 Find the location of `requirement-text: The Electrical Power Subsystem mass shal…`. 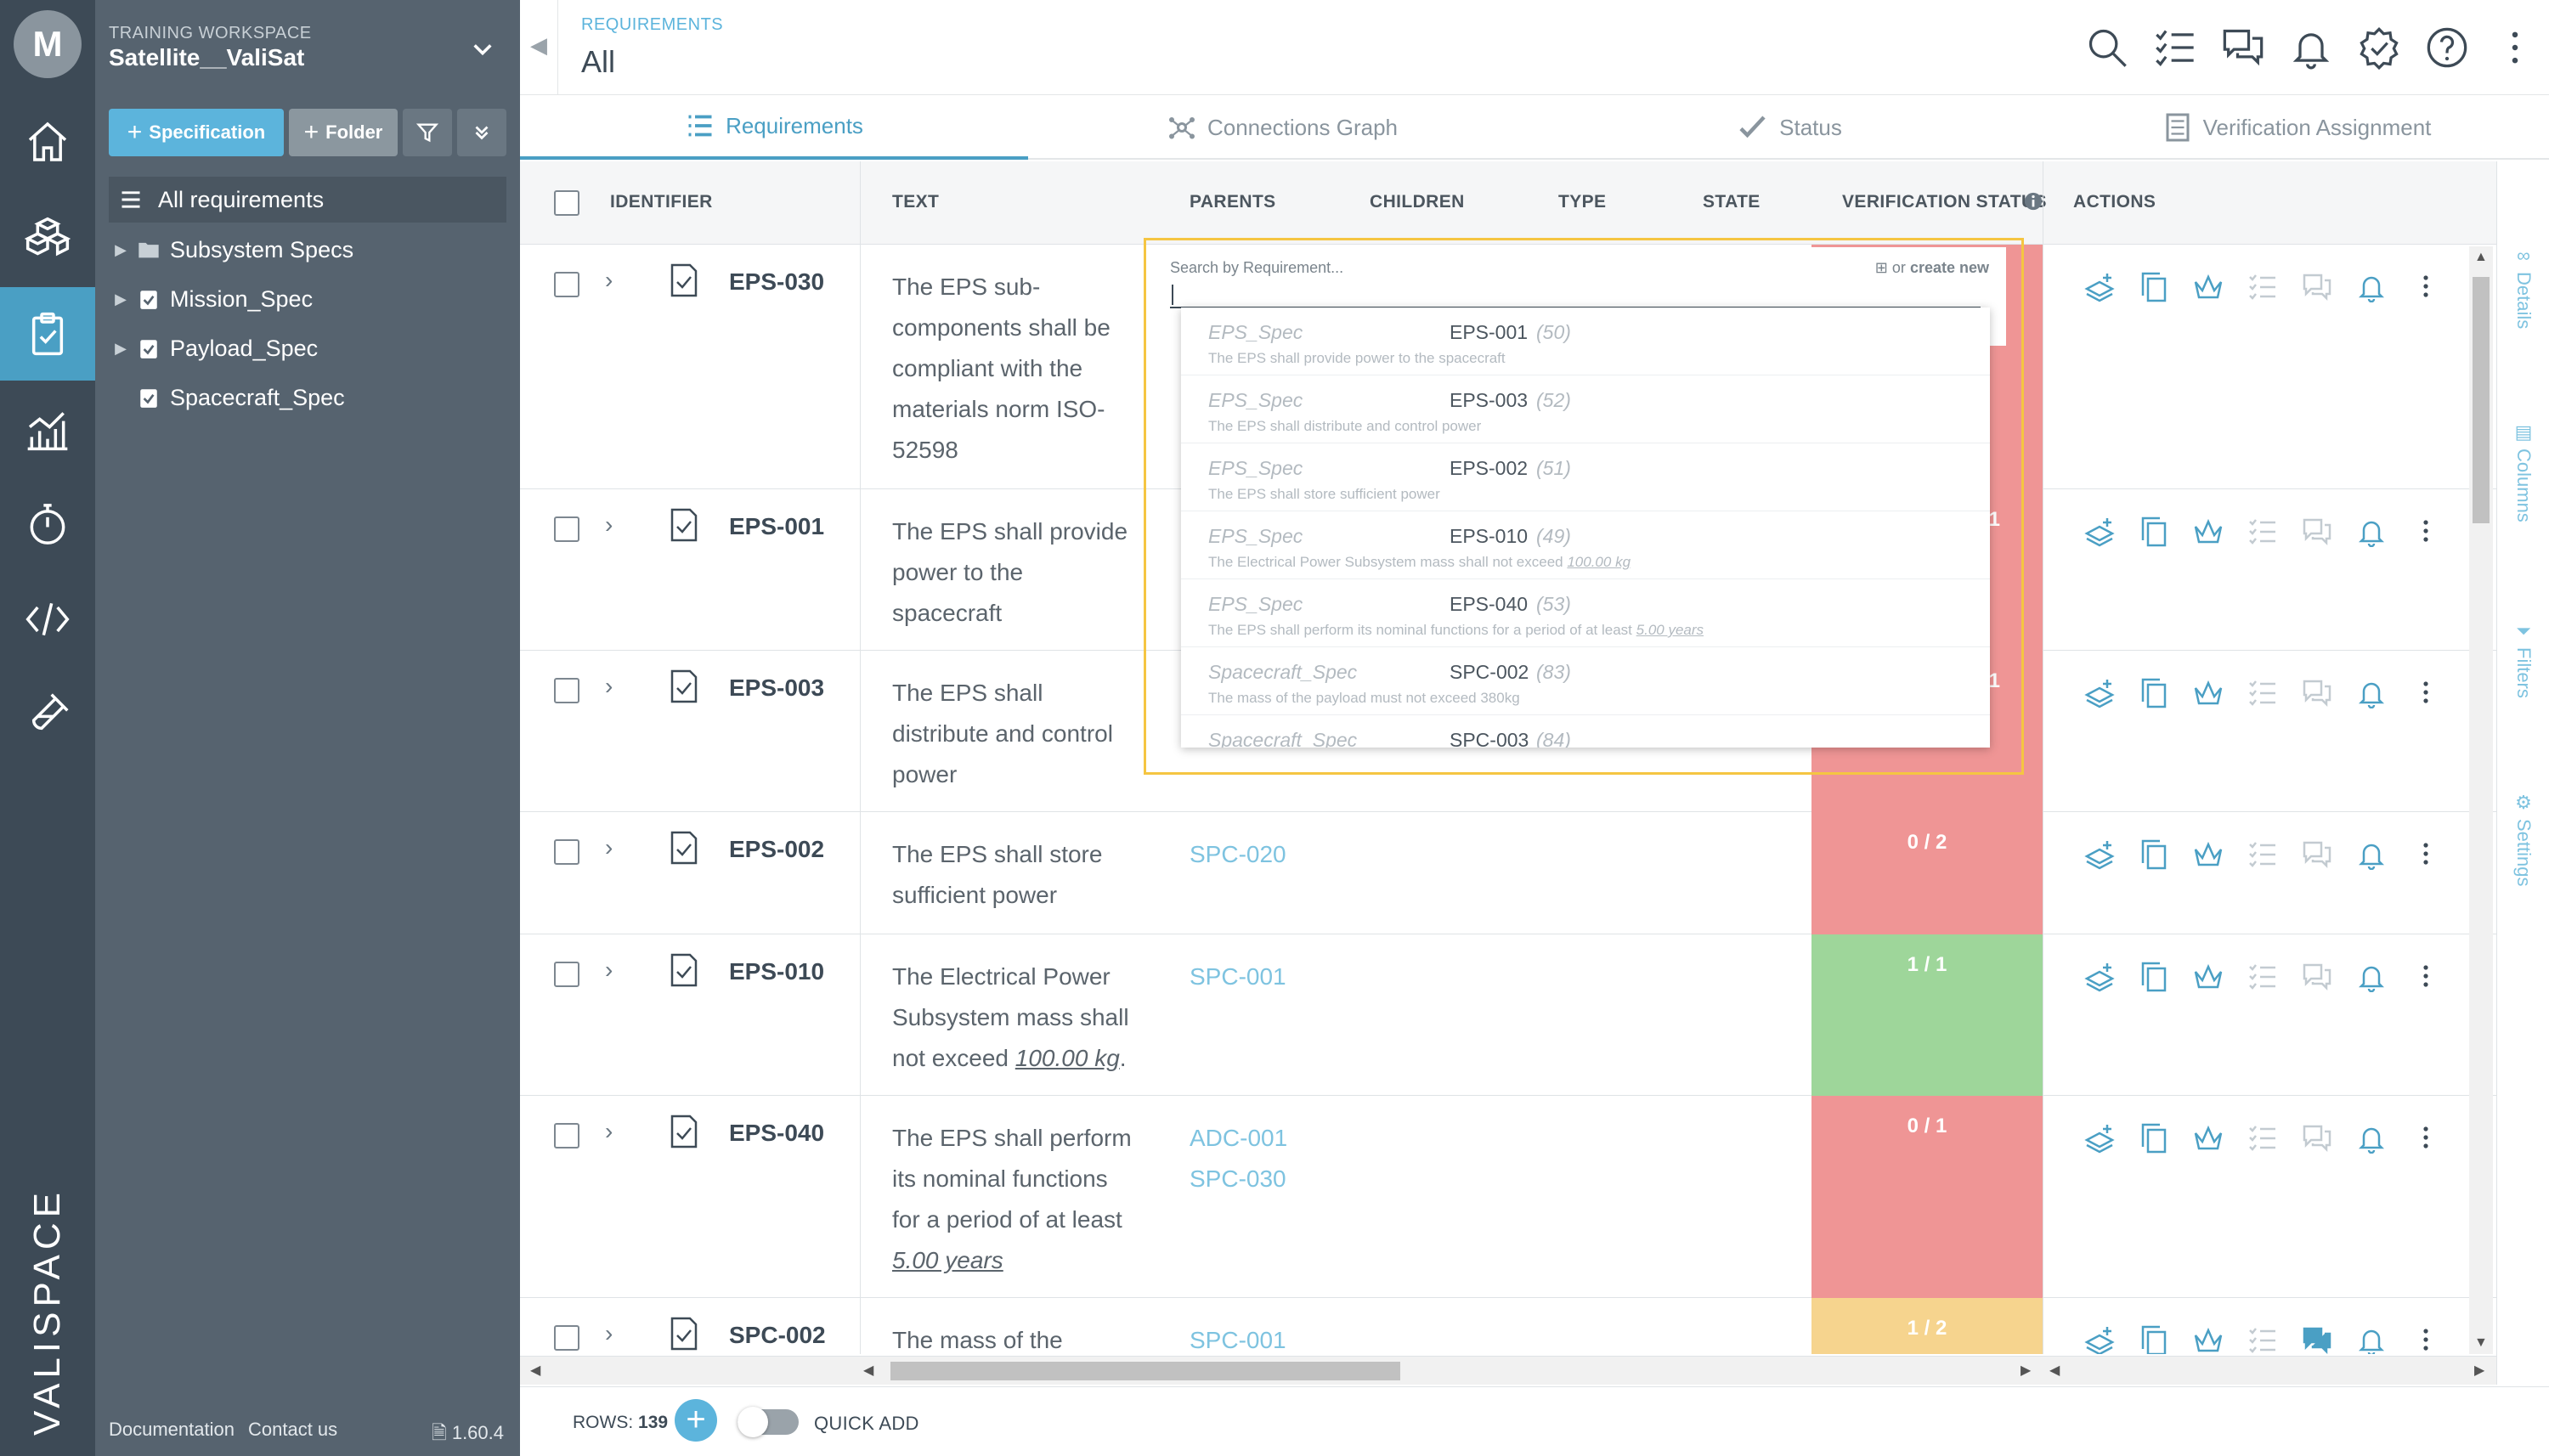

requirement-text: The Electrical Power Subsystem mass shal… is located at coordinates (1016, 1018).